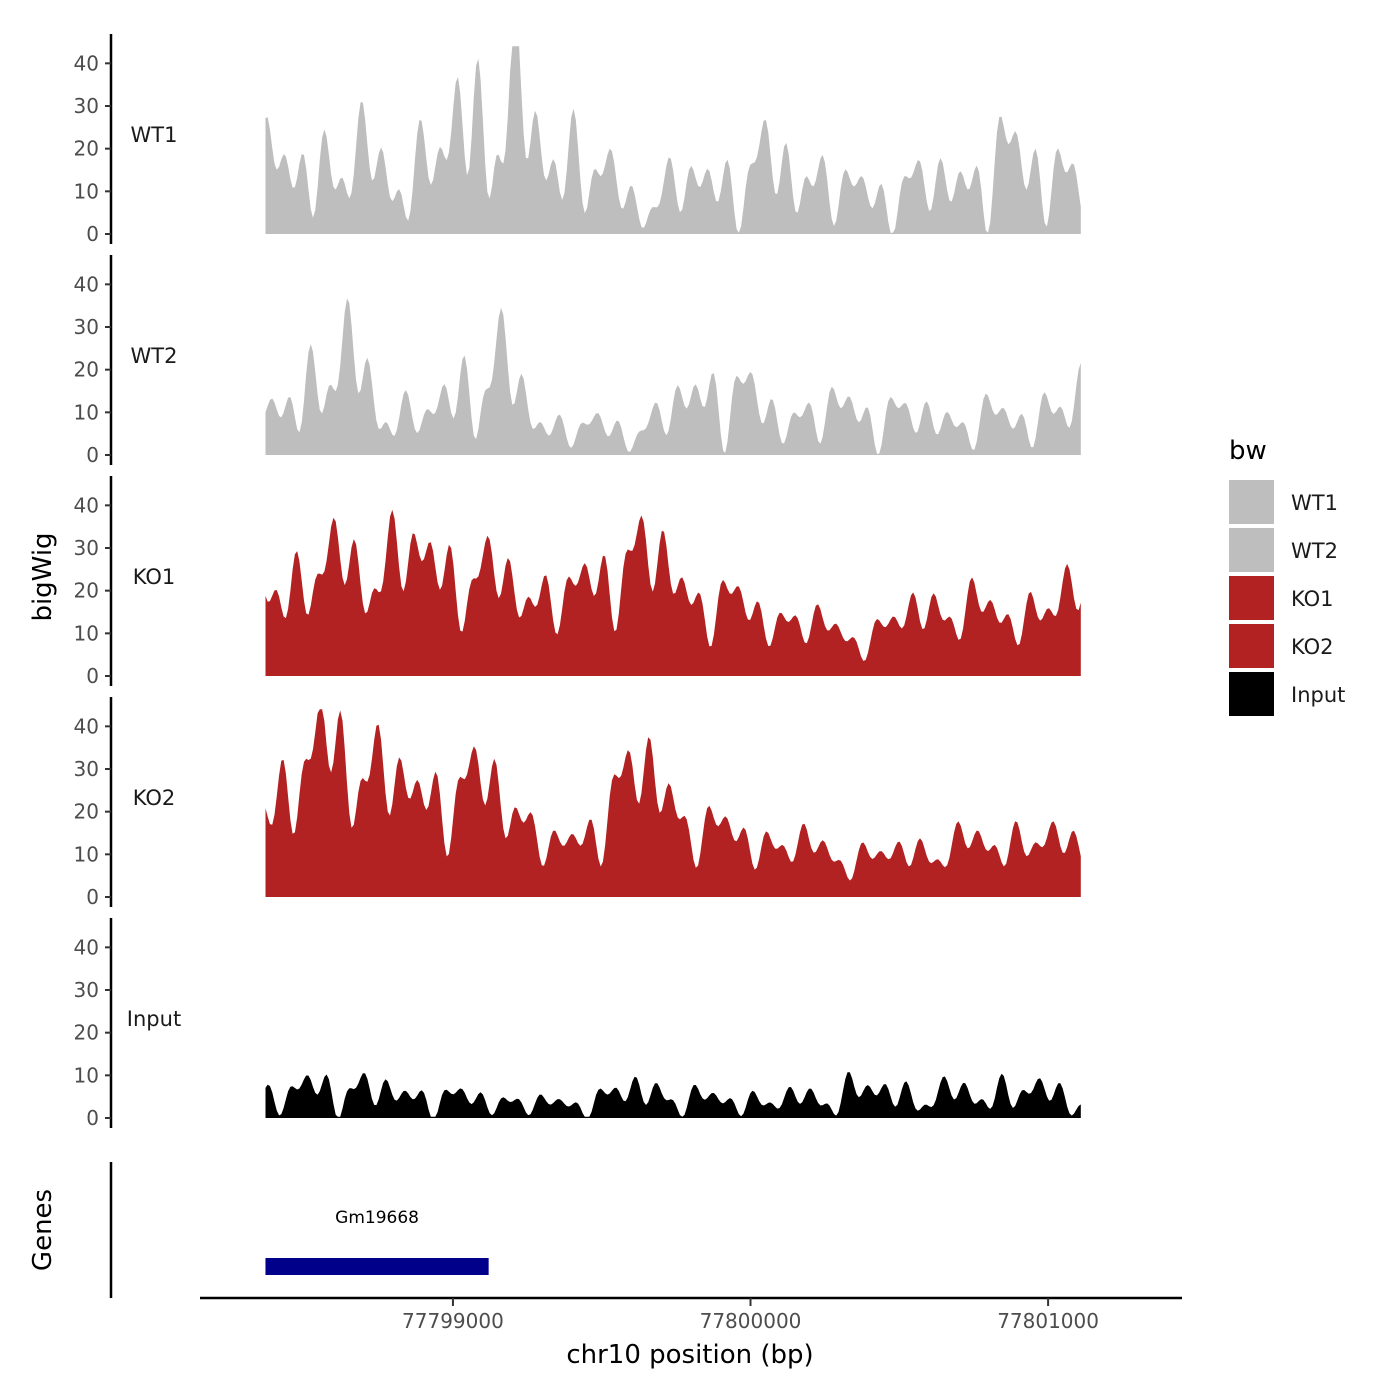  What do you see at coordinates (673, 140) in the screenshot?
I see `coverage-area-wt1` at bounding box center [673, 140].